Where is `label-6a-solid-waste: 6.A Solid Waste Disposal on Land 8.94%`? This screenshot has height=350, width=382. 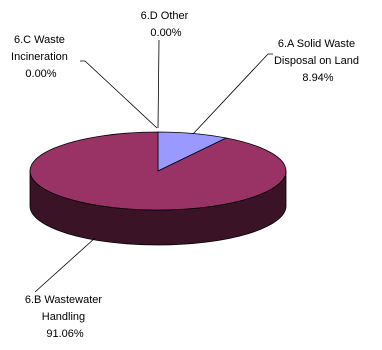 label-6a-solid-waste: 6.A Solid Waste Disposal on Land 8.94% is located at coordinates (318, 61).